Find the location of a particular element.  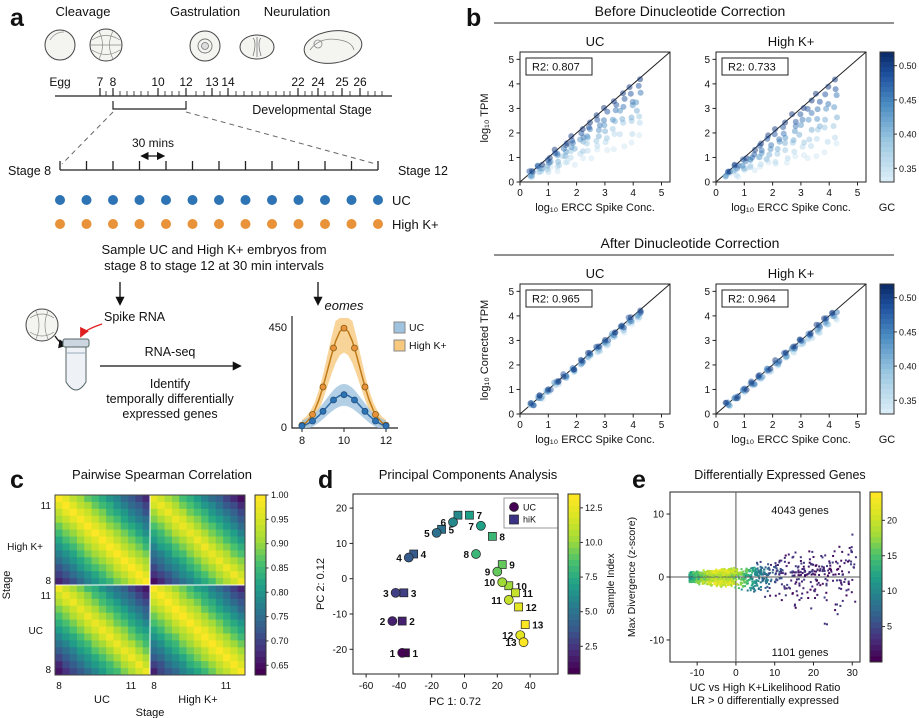

panel-a-label: a is located at coordinates (17, 18).